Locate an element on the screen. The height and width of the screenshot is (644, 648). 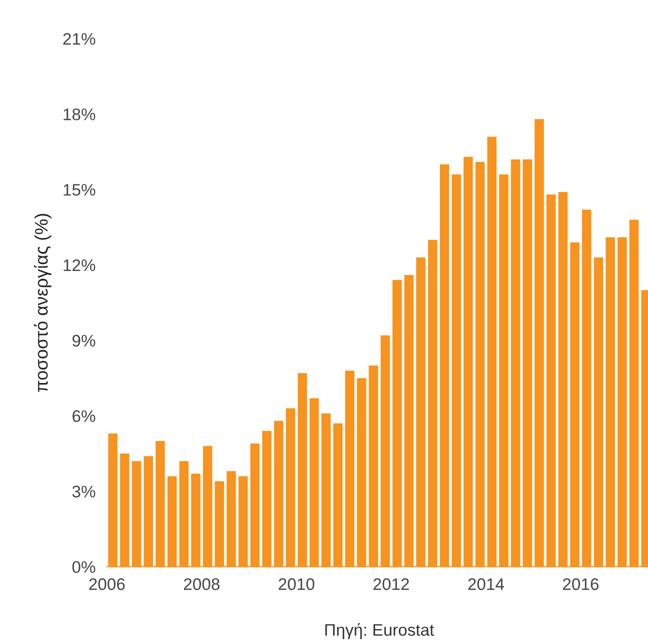
y-tick-label: 21% is located at coordinates (79, 39).